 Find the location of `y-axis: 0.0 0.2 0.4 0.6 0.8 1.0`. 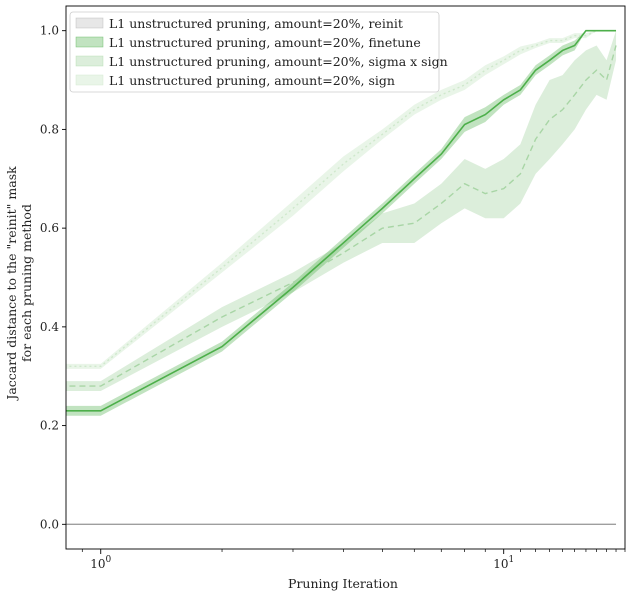

y-axis: 0.0 0.2 0.4 0.6 0.8 1.0 is located at coordinates (53, 277).